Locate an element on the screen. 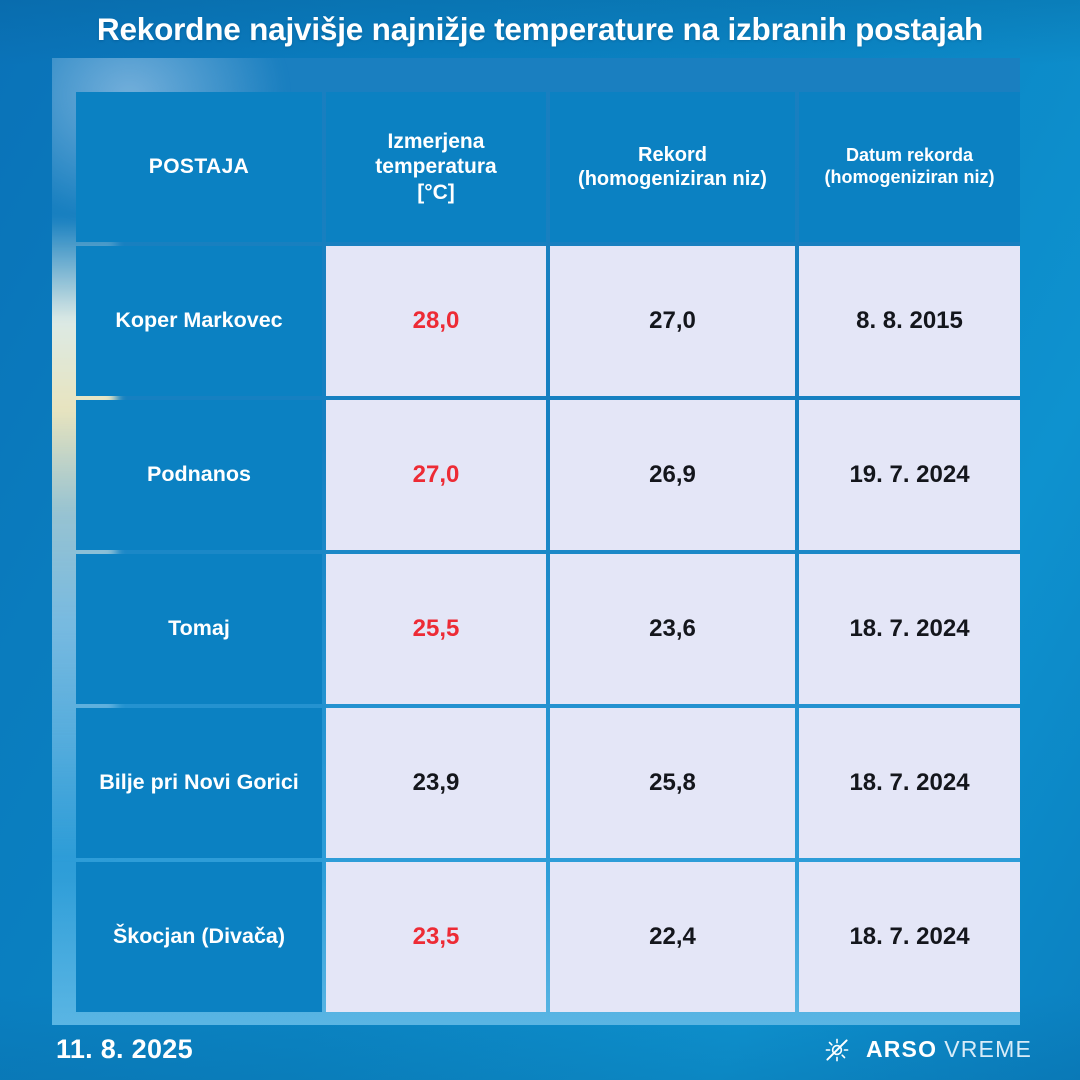 The height and width of the screenshot is (1080, 1080). column-header-record-date: Datum rekorda (homogeniziran niz) is located at coordinates (909, 167).